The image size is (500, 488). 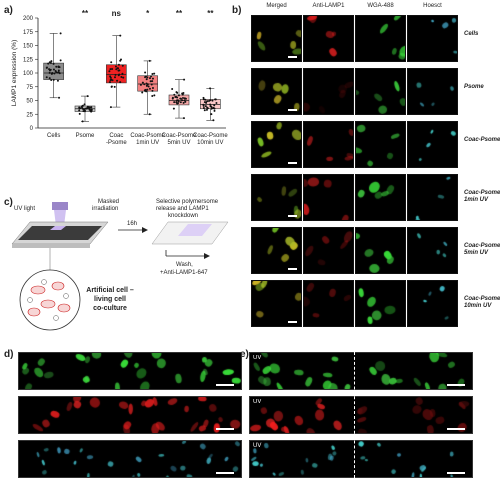 I want to click on y-tick-label: 0, so click(x=32, y=129).